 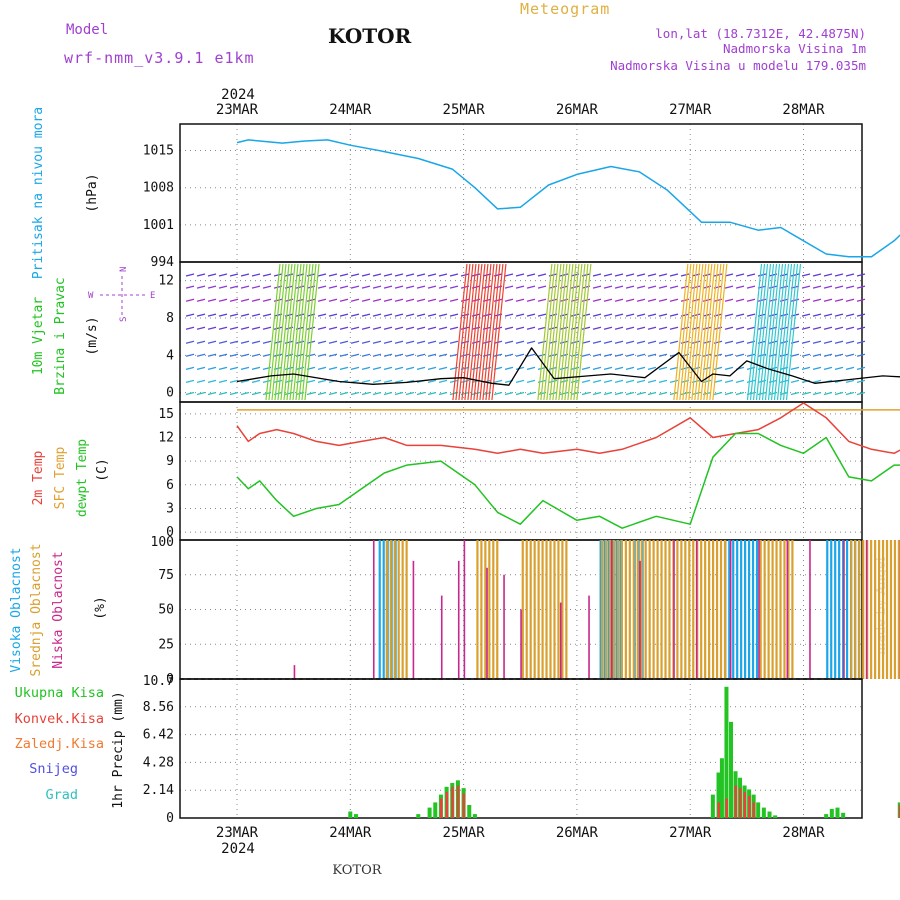 What do you see at coordinates (520, 110) in the screenshot?
I see `top-date-labels: 23MAR 24MAR 25MAR 26MAR 27MAR 28MAR` at bounding box center [520, 110].